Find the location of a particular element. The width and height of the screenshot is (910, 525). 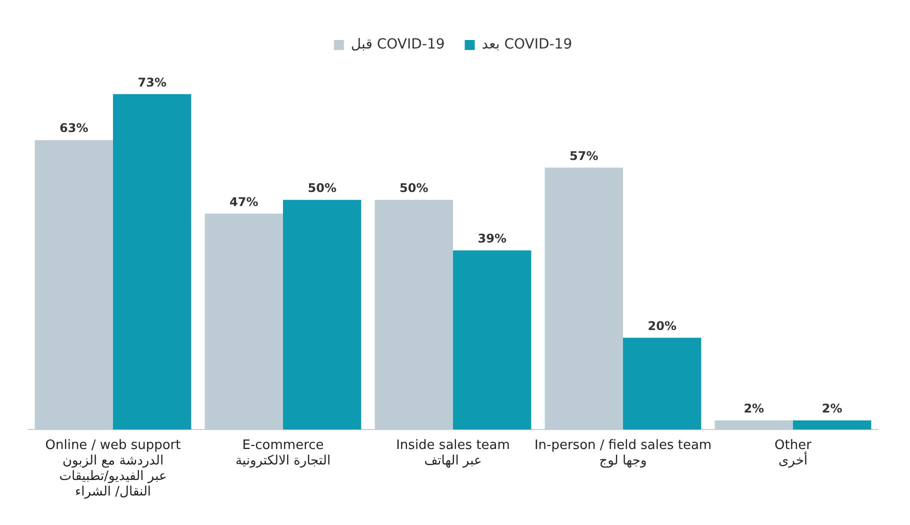

data-label: 63% is located at coordinates (74, 128).